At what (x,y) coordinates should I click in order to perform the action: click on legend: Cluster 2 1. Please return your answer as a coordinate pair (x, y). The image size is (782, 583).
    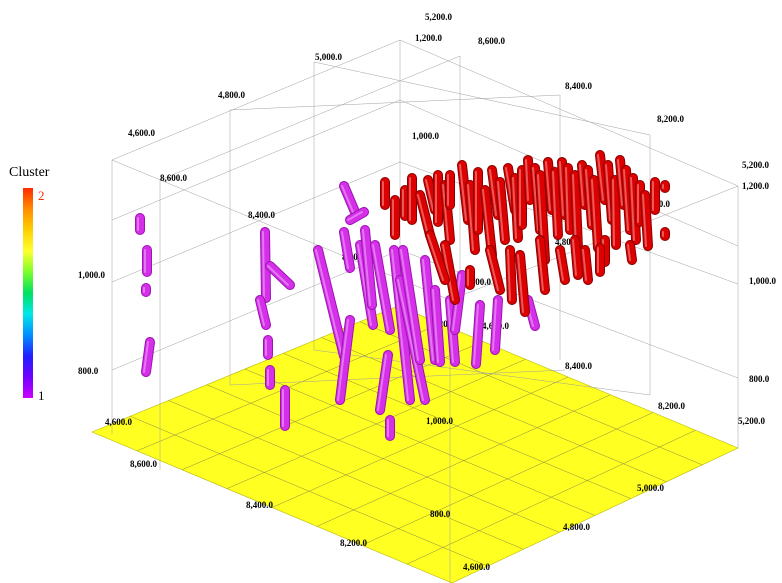
    Looking at the image, I should click on (29, 284).